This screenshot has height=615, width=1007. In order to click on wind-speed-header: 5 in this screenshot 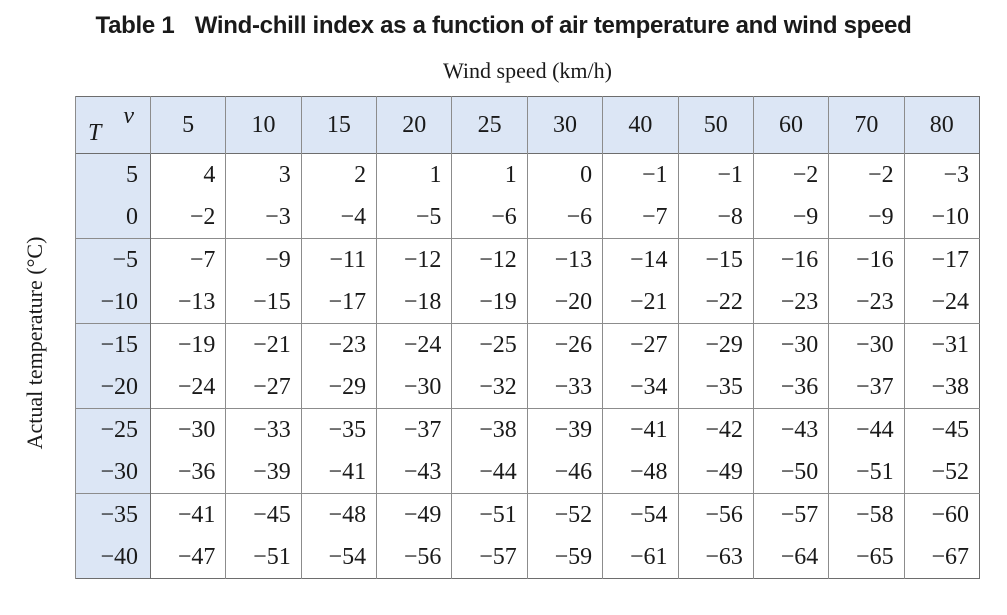, I will do `click(187, 125)`.